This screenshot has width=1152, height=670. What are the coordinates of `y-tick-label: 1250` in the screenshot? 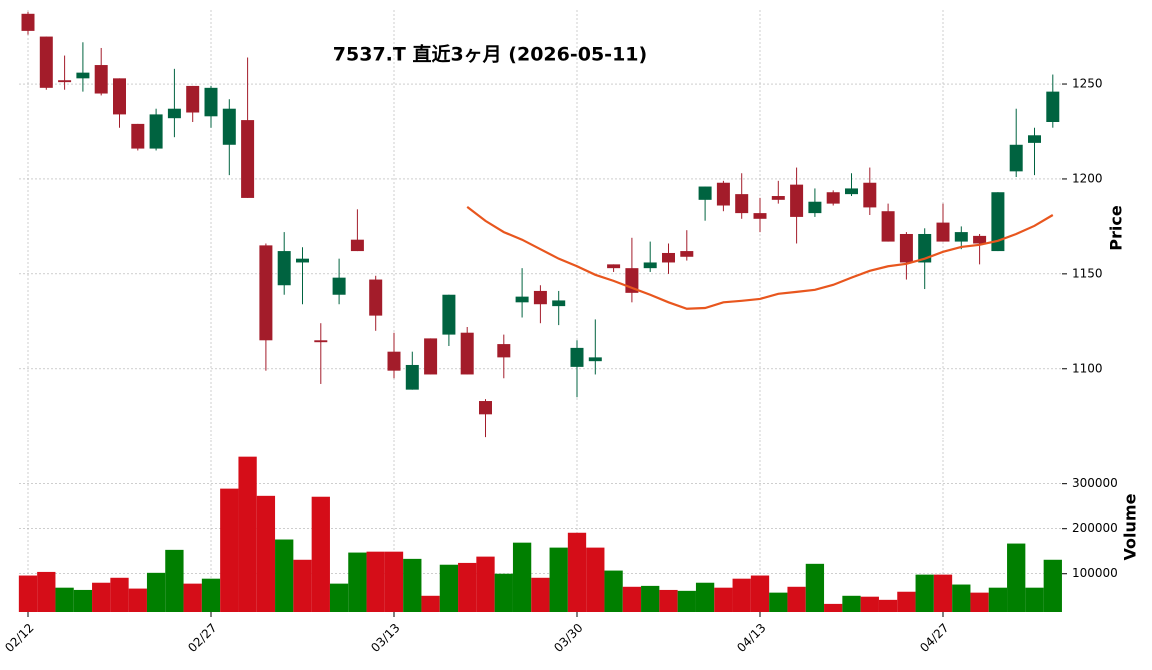 It's located at (1087, 84).